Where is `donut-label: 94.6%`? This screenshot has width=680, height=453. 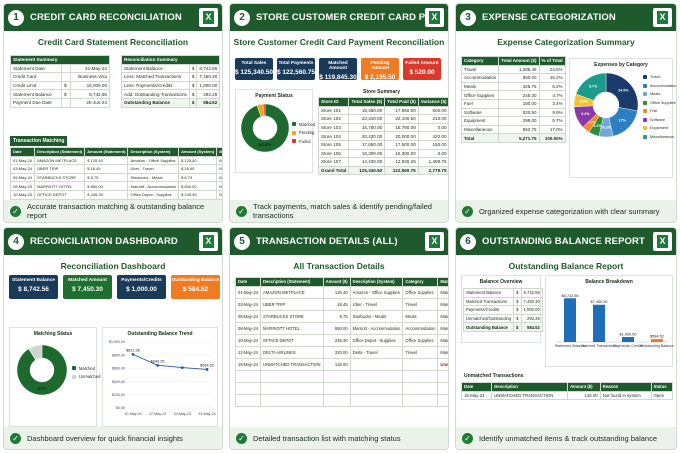
donut-label: 94.6% is located at coordinates (265, 144).